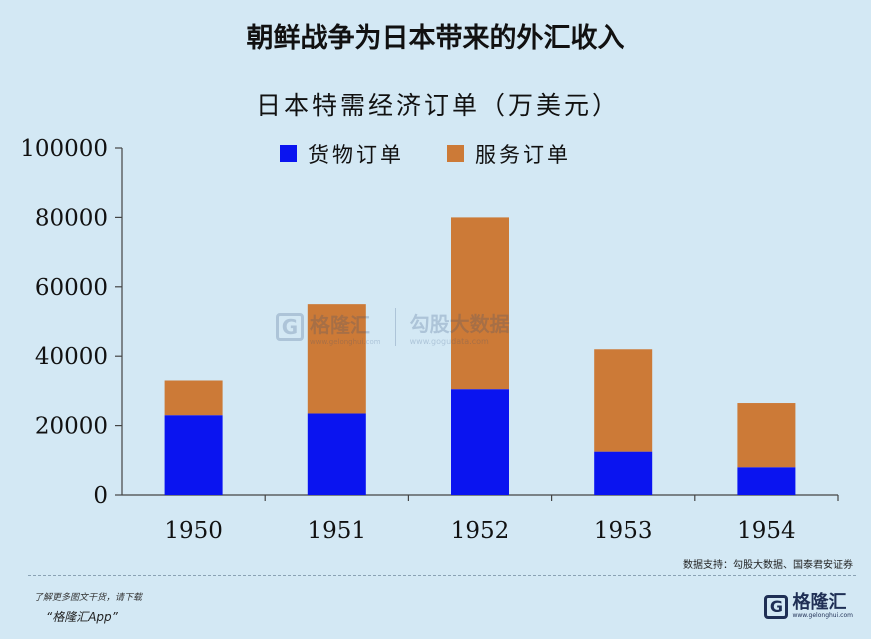 This screenshot has width=871, height=639. What do you see at coordinates (435, 38) in the screenshot?
I see `page-title: 朝鲜战争为日本带来的外汇收入` at bounding box center [435, 38].